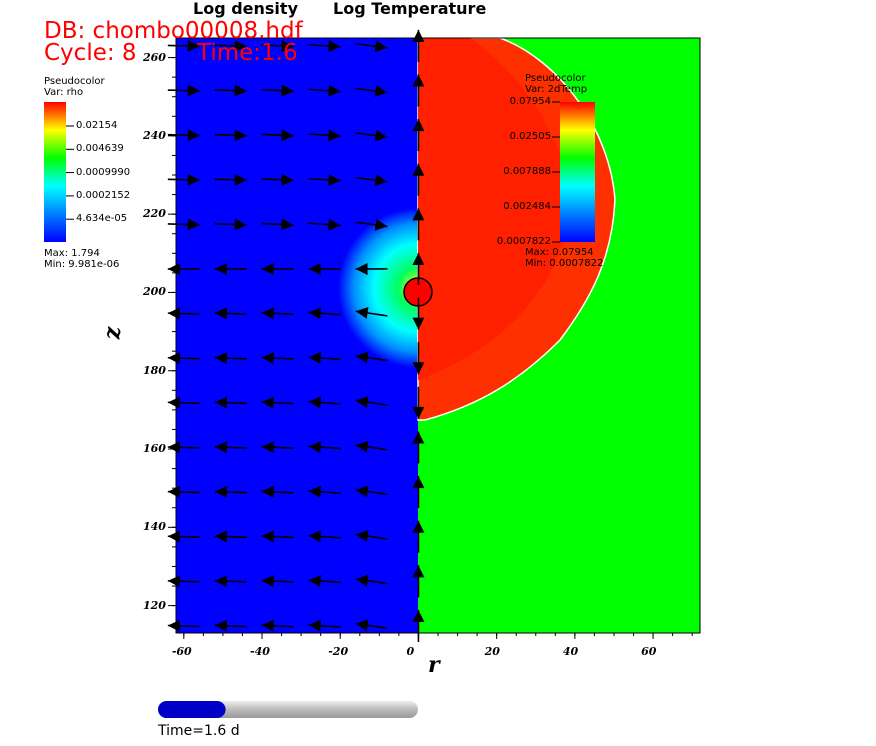 The height and width of the screenshot is (746, 876). Describe the element at coordinates (530, 101) in the screenshot. I see `temp-legend-tick: 0.07954` at that location.